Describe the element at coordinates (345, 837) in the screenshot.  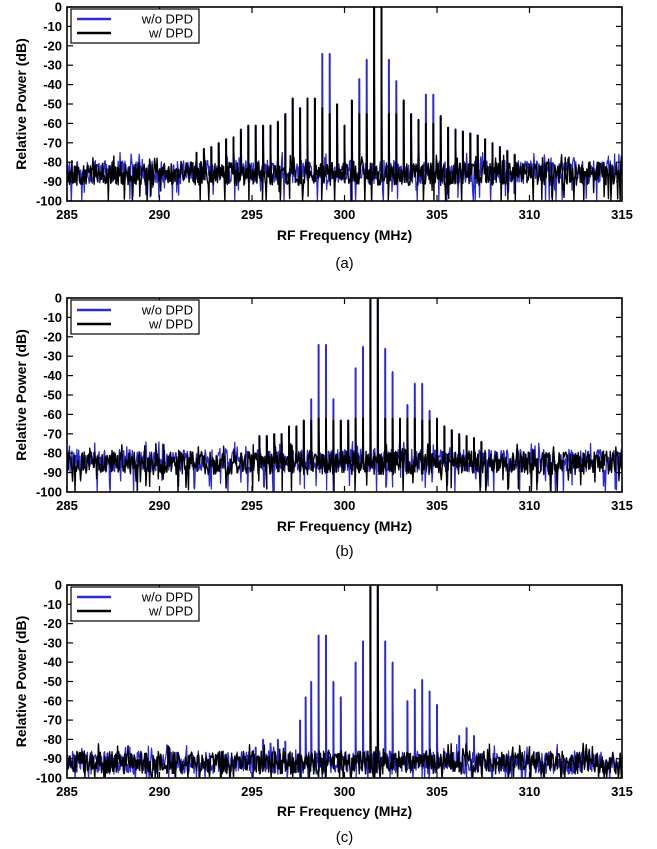
I see `panel-label: (c)` at that location.